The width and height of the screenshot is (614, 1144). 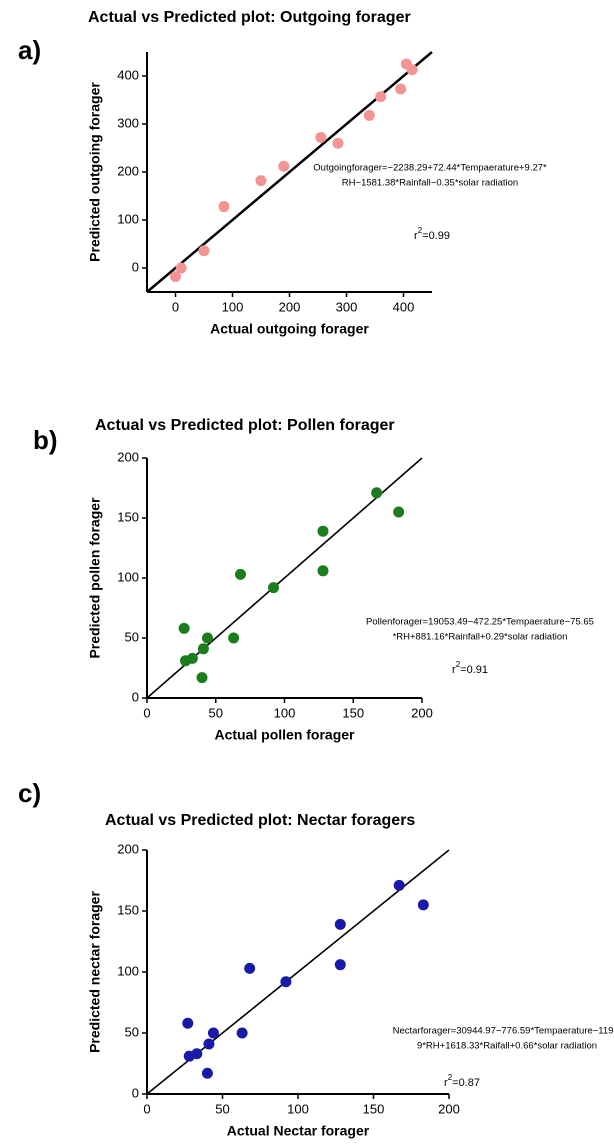 I want to click on r-squared: r2=0.87, so click(x=462, y=1081).